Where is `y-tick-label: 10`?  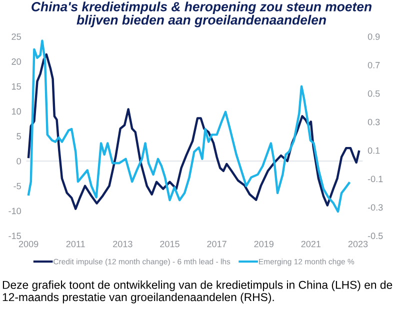 y-tick-label: 10 is located at coordinates (16, 111).